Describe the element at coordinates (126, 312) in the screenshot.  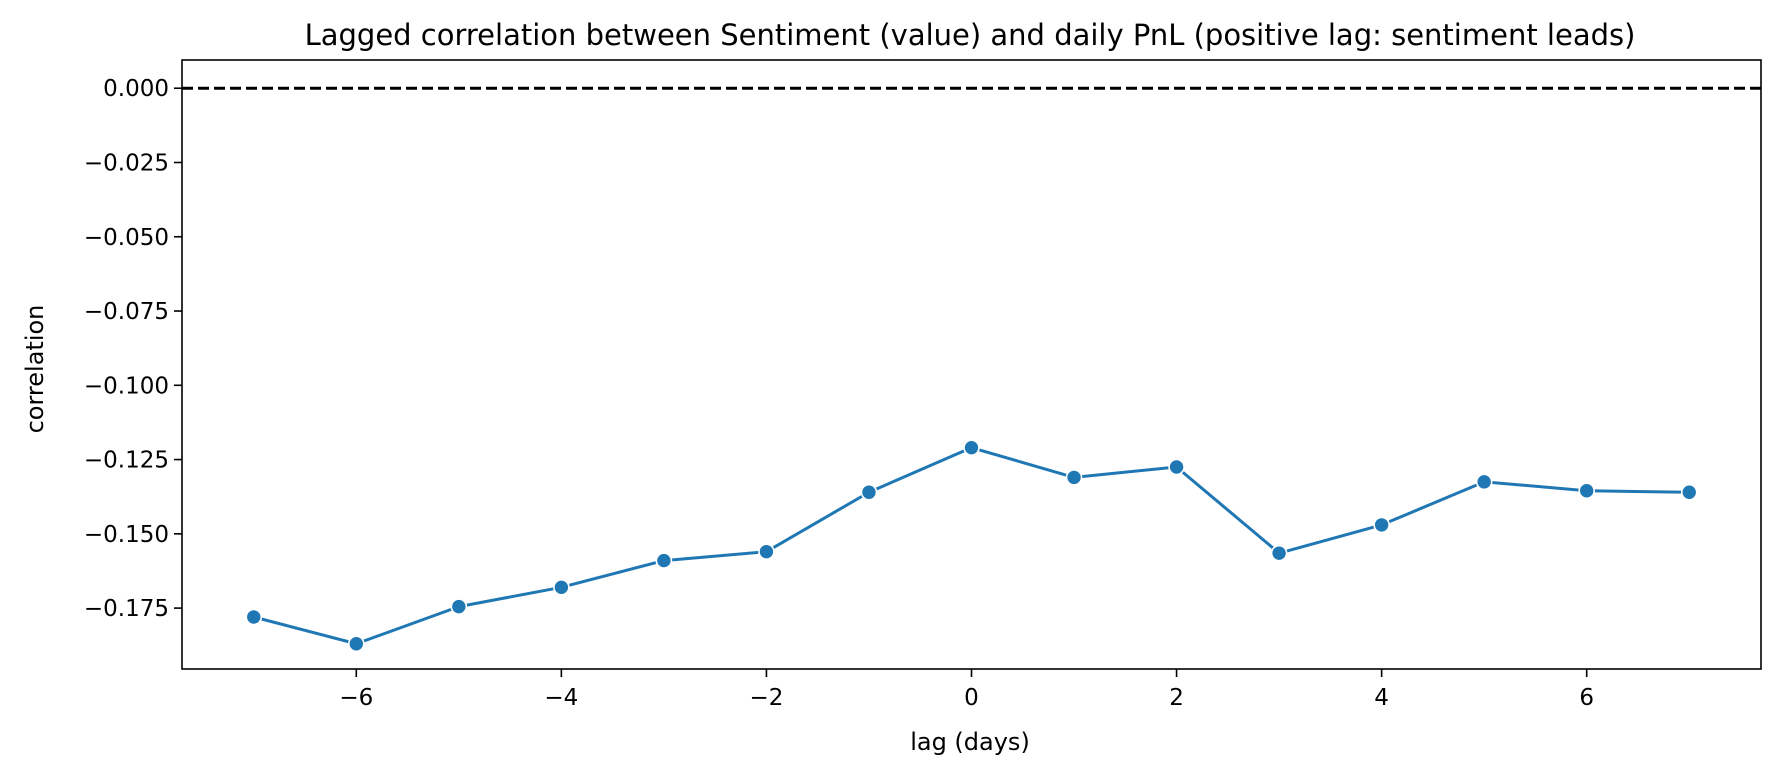
I see `y-tick-label: −0.075` at that location.